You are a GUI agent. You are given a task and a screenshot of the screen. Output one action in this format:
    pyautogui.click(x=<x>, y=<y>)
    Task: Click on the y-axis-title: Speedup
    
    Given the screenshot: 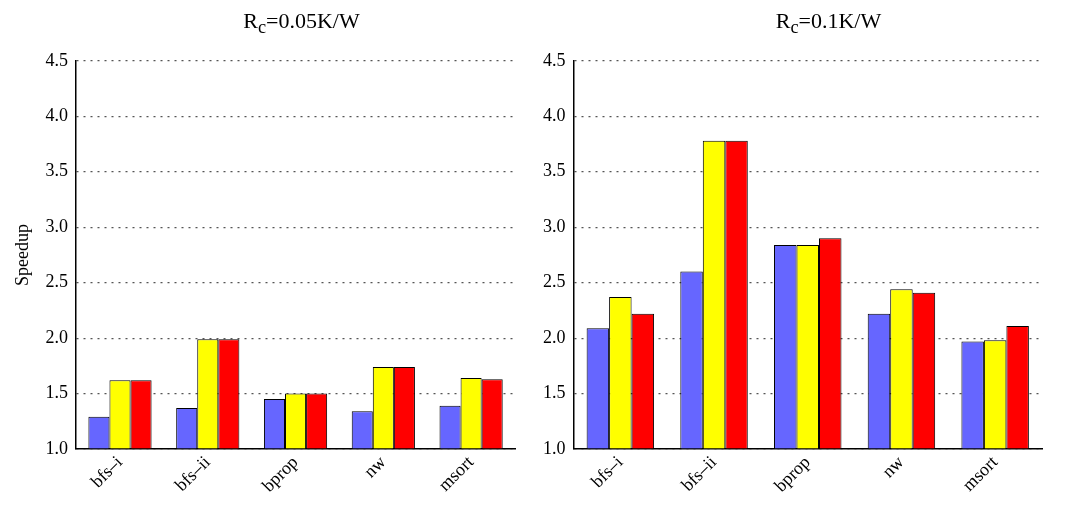 What is the action you would take?
    pyautogui.click(x=21, y=254)
    